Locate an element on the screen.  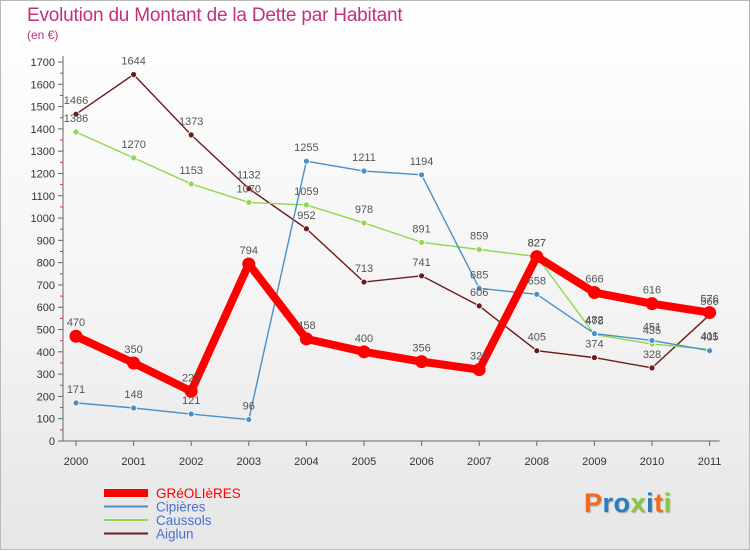
y-tick-label: 0 is located at coordinates (52, 442).